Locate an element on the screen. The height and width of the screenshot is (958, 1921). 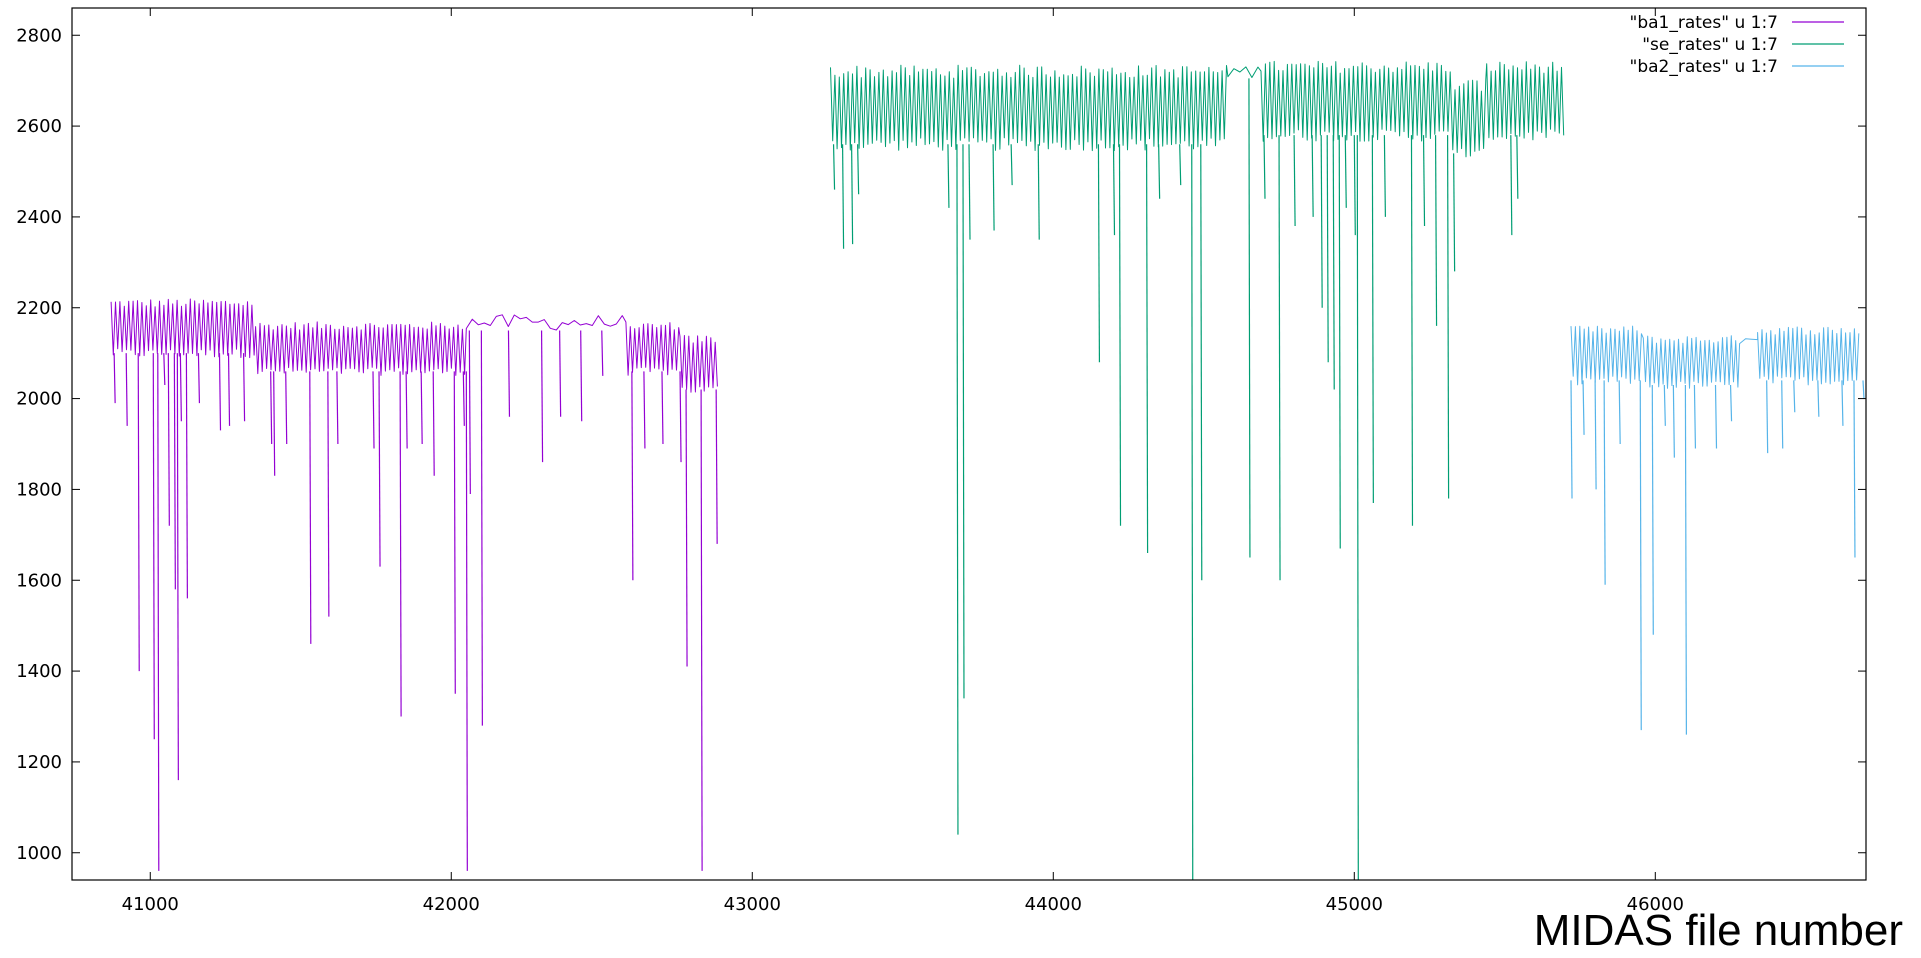
legend-label-3: "ba2_rates" u 1:7 is located at coordinates (1704, 67).